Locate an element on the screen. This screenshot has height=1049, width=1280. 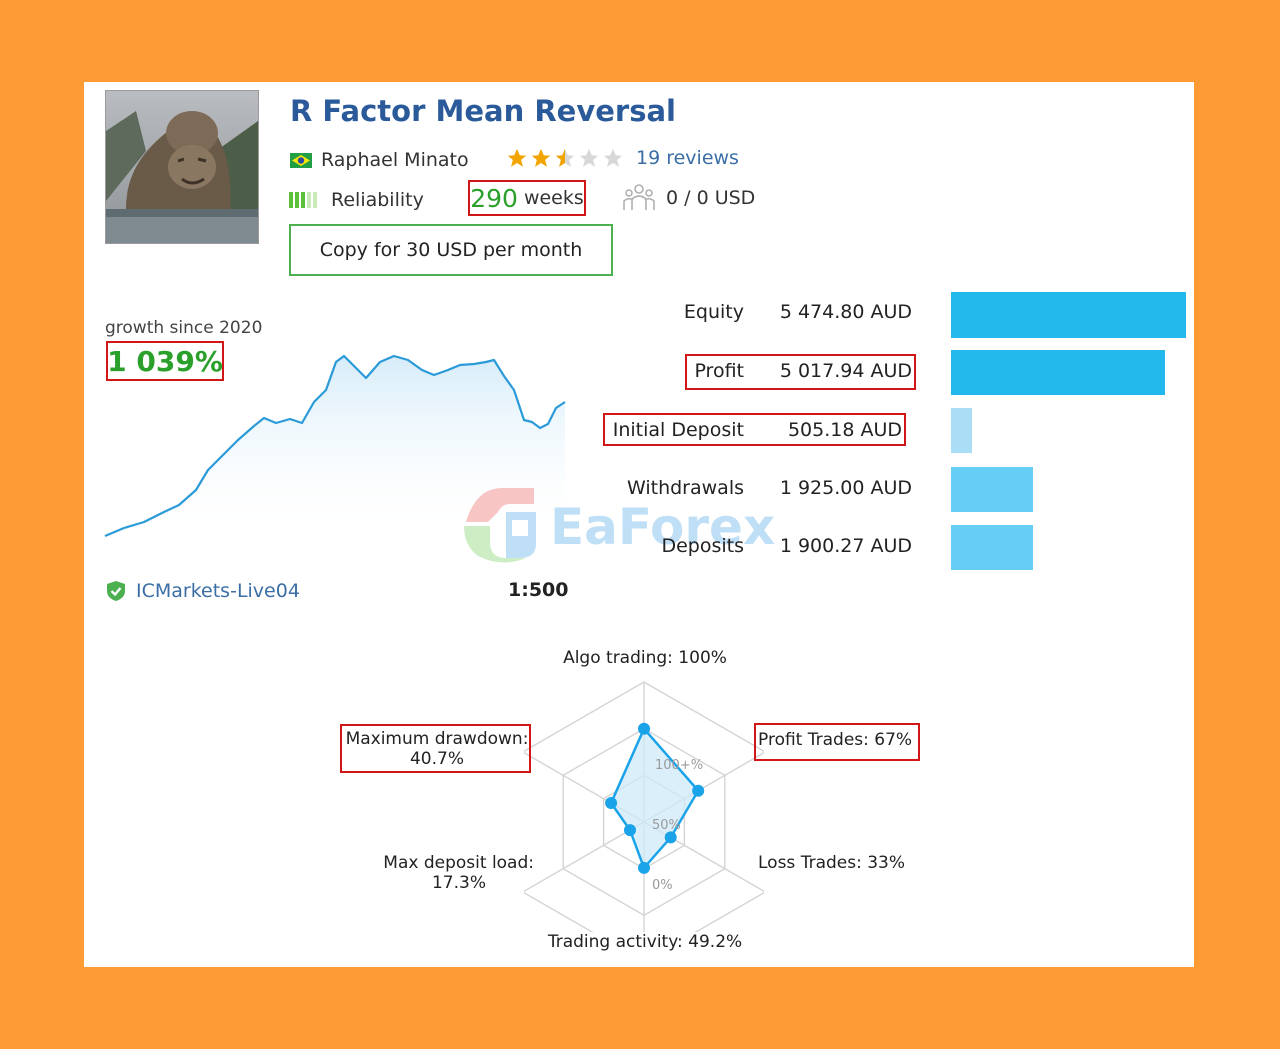
growth-chart is located at coordinates (335, 447).